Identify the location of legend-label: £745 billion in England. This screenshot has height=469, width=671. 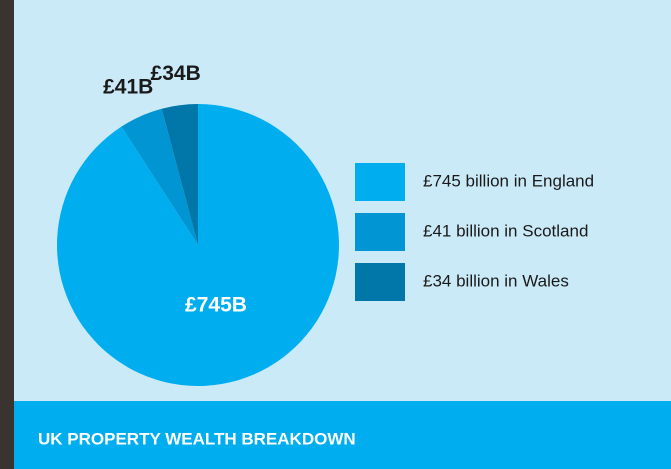
(508, 180).